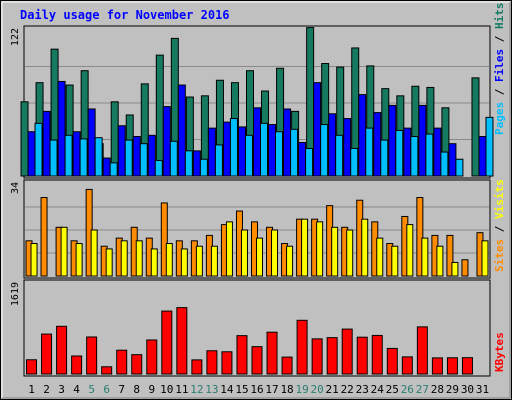 This screenshot has width=512, height=405. Describe the element at coordinates (482, 389) in the screenshot. I see `x-tick-label: 31` at that location.